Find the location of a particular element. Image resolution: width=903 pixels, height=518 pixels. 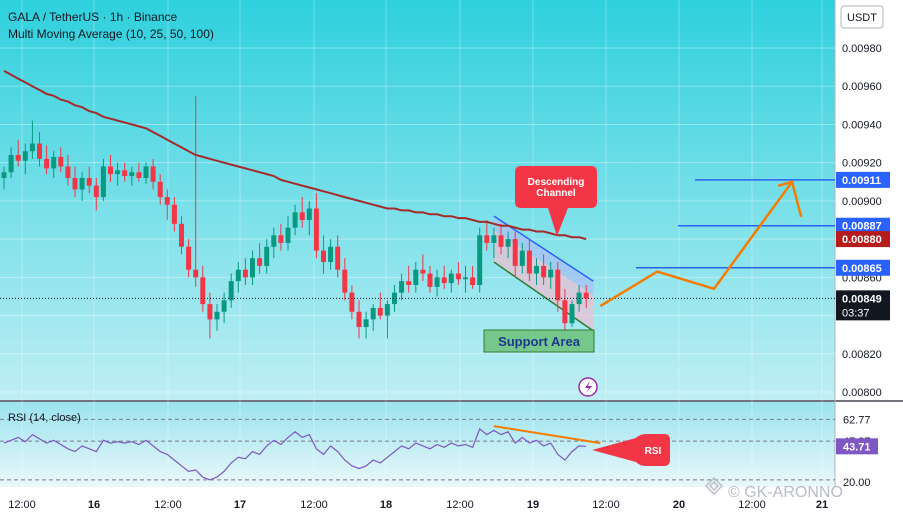

svg-text: 0.00849 is located at coordinates (862, 299).